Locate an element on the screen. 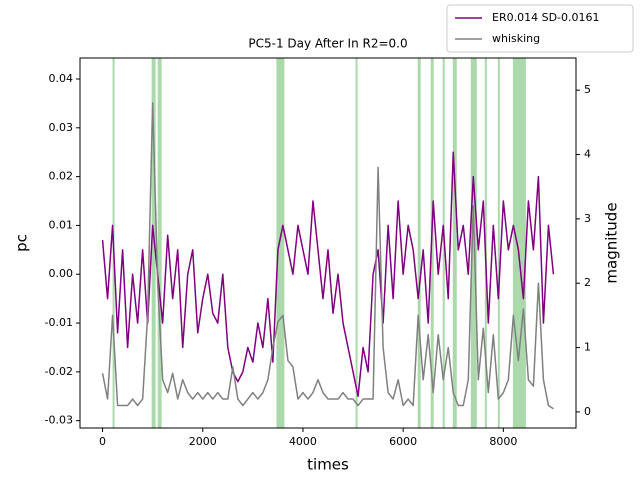 This screenshot has width=640, height=480. y-tick-label: 0.01 is located at coordinates (61, 224).